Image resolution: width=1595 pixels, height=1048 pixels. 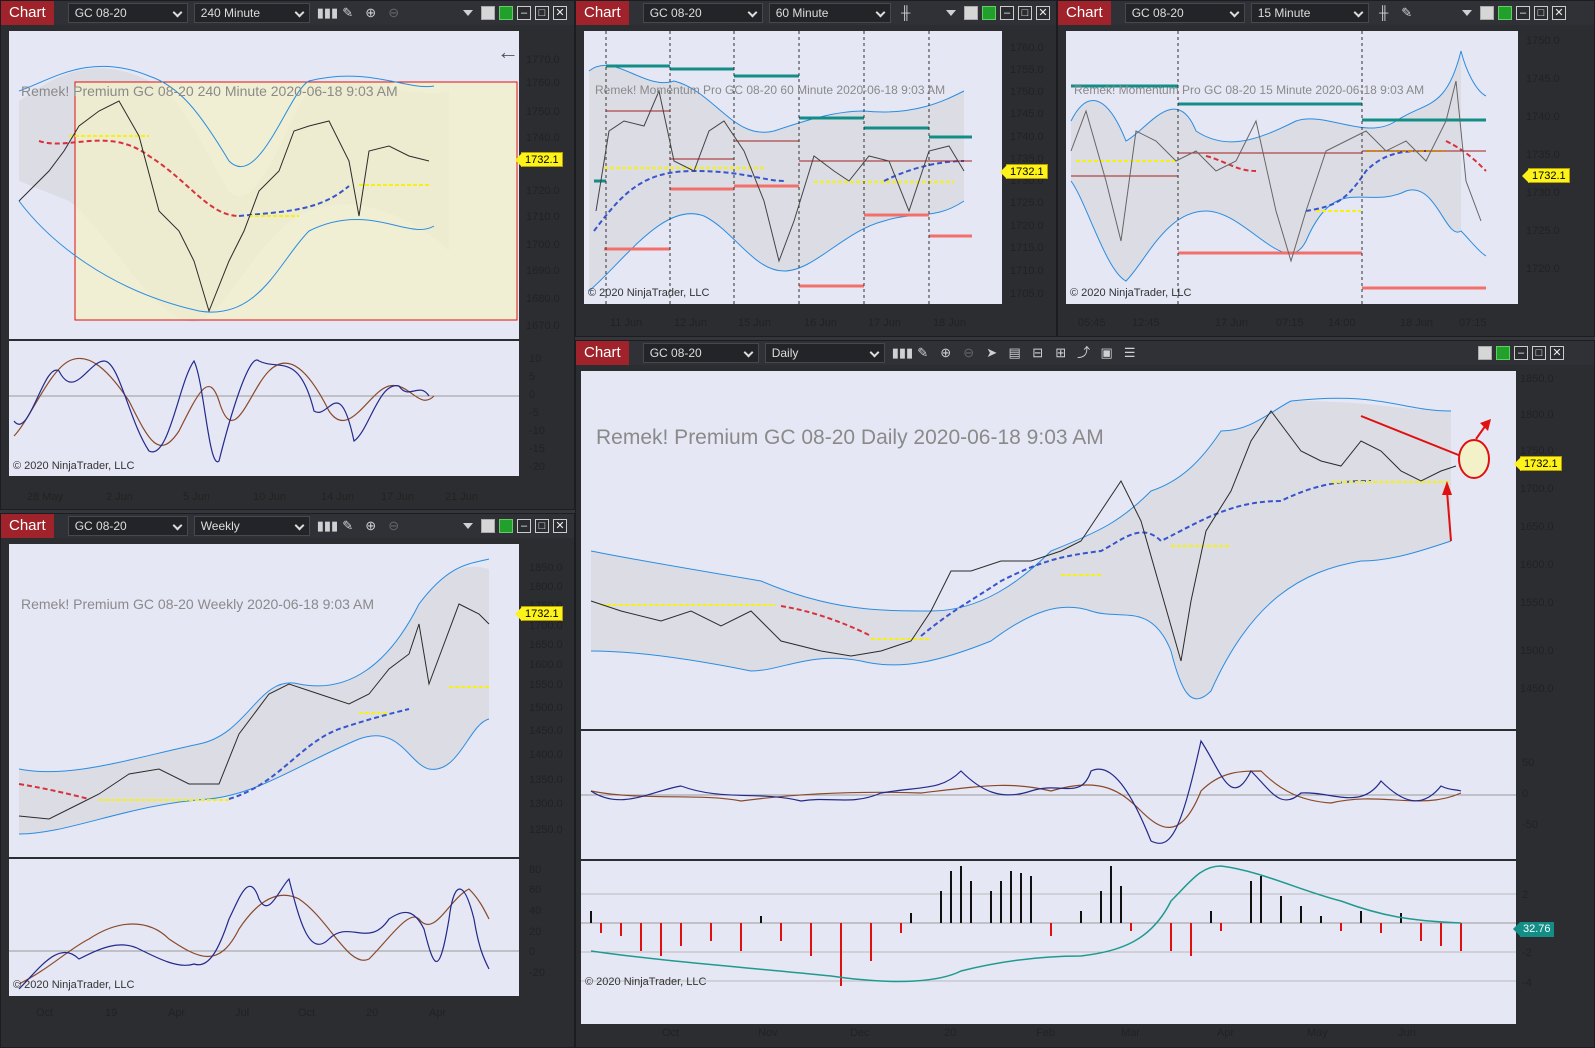 I want to click on date-tick: 05:45, so click(x=1092, y=323).